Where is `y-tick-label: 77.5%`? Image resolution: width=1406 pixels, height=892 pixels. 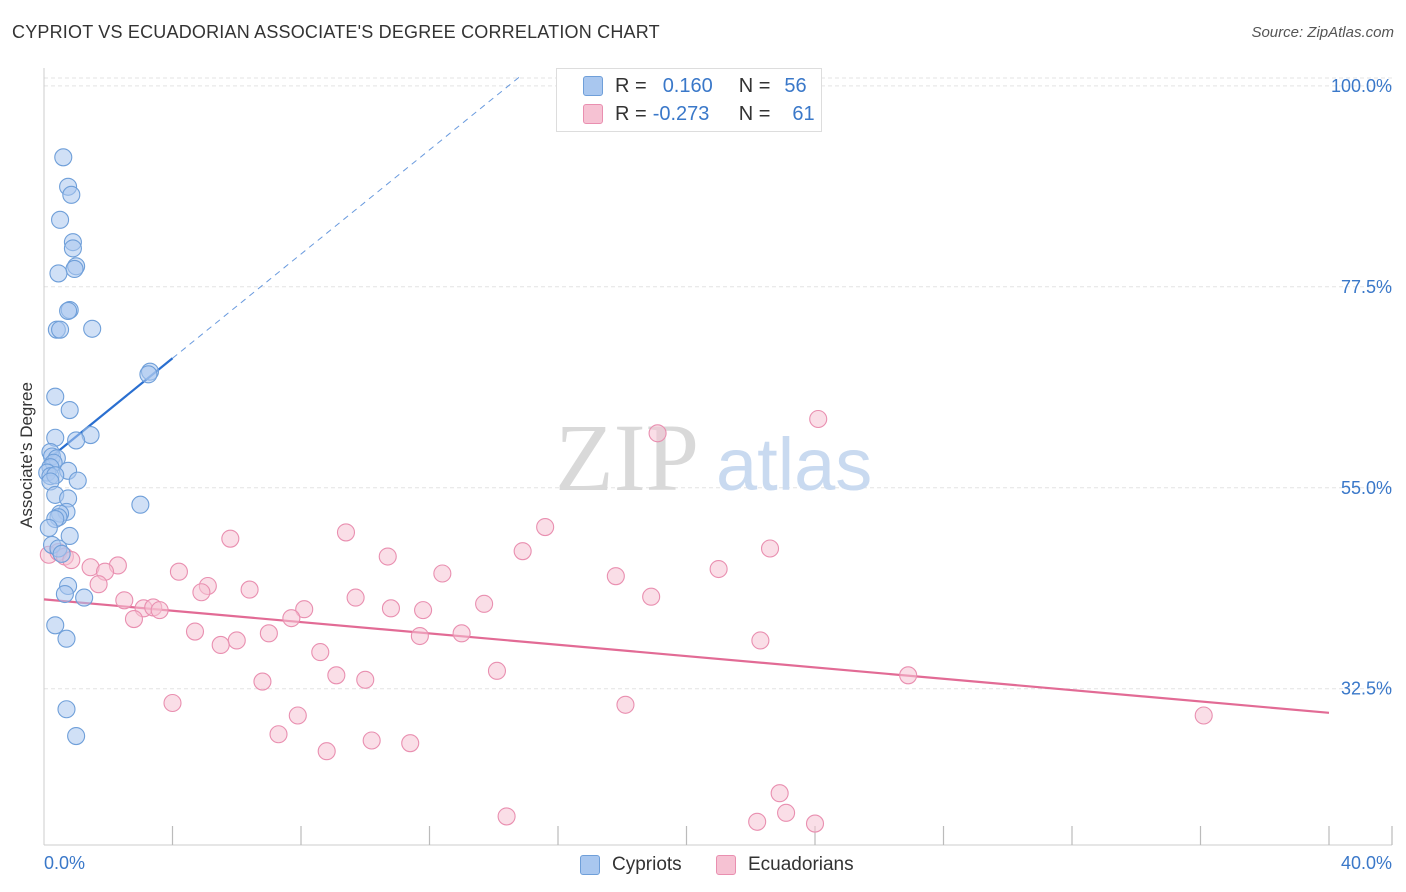
y-tick-label: 77.5% is located at coordinates (1366, 287).